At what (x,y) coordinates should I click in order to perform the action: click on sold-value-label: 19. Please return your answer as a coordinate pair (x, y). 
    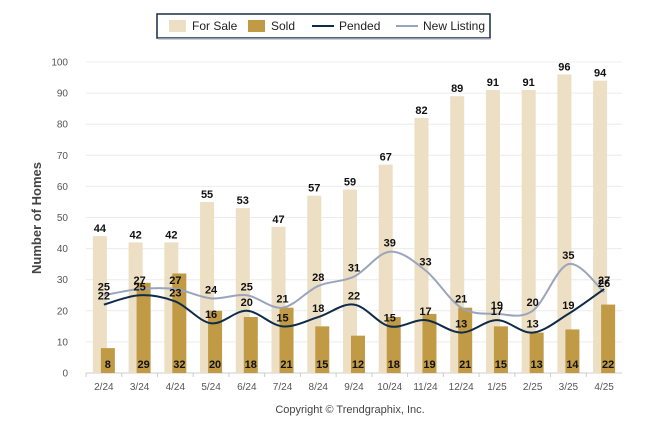
    Looking at the image, I should click on (429, 365).